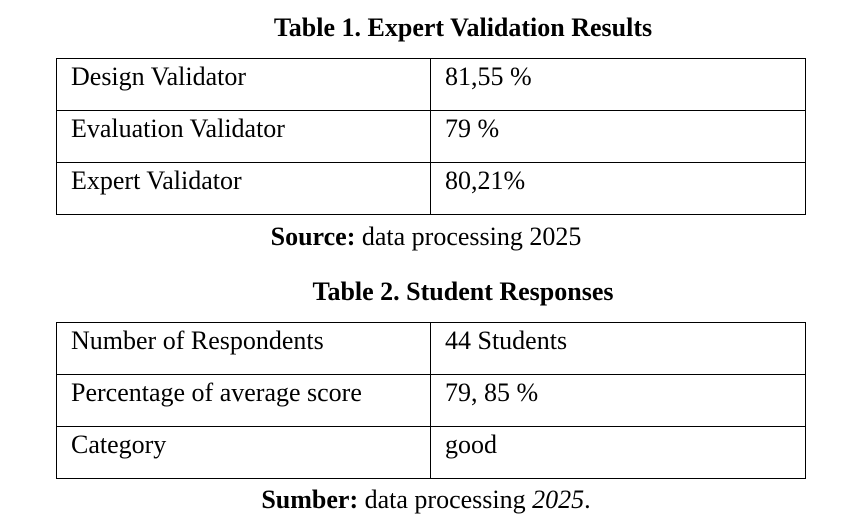  Describe the element at coordinates (243, 400) in the screenshot. I see `row-label: Percentage of average score` at that location.